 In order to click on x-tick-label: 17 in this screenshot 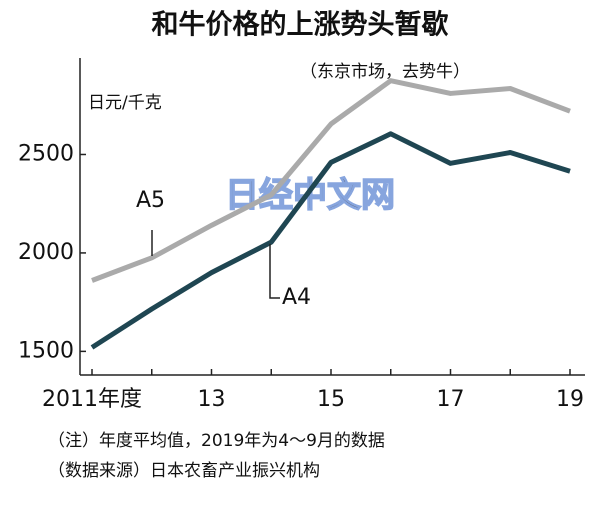, I will do `click(451, 399)`.